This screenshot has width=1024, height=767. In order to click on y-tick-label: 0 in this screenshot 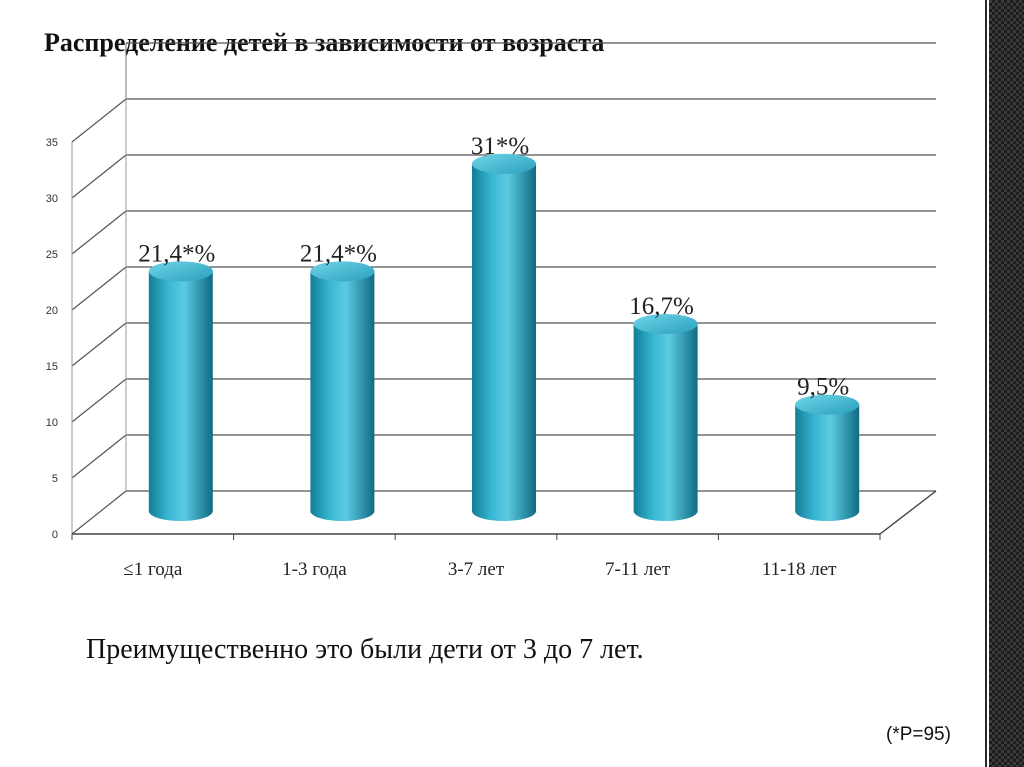, I will do `click(55, 535)`.